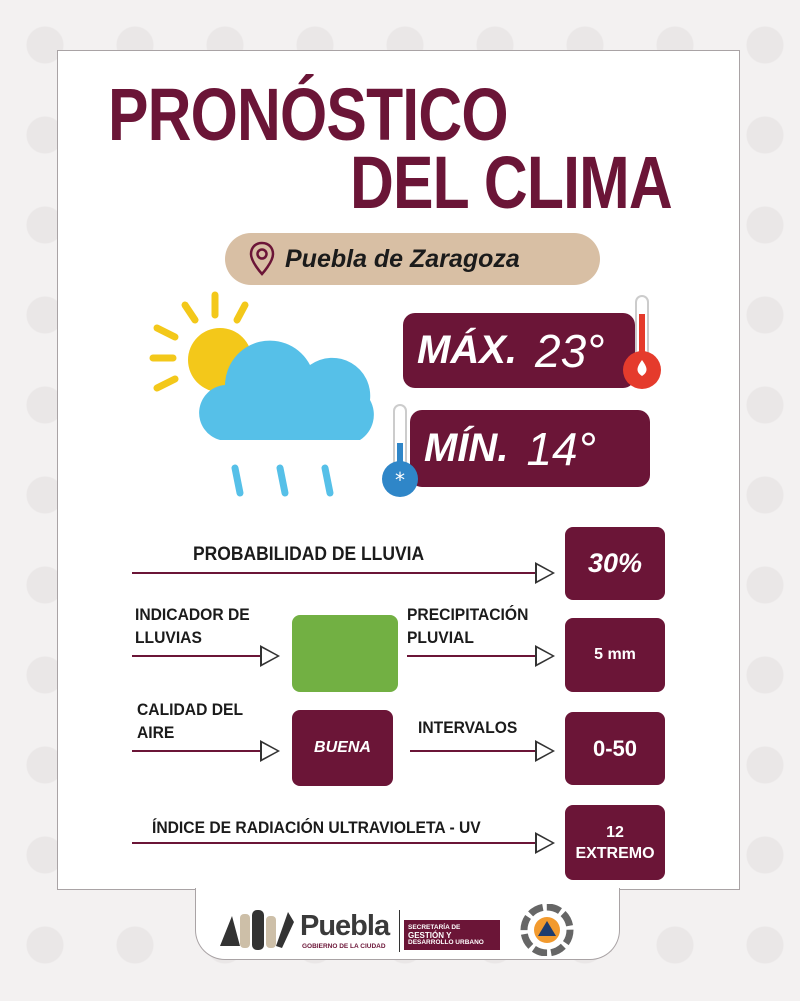 Image resolution: width=800 pixels, height=1001 pixels. Describe the element at coordinates (308, 114) in the screenshot. I see `title-line1: PRONÓSTICO` at that location.